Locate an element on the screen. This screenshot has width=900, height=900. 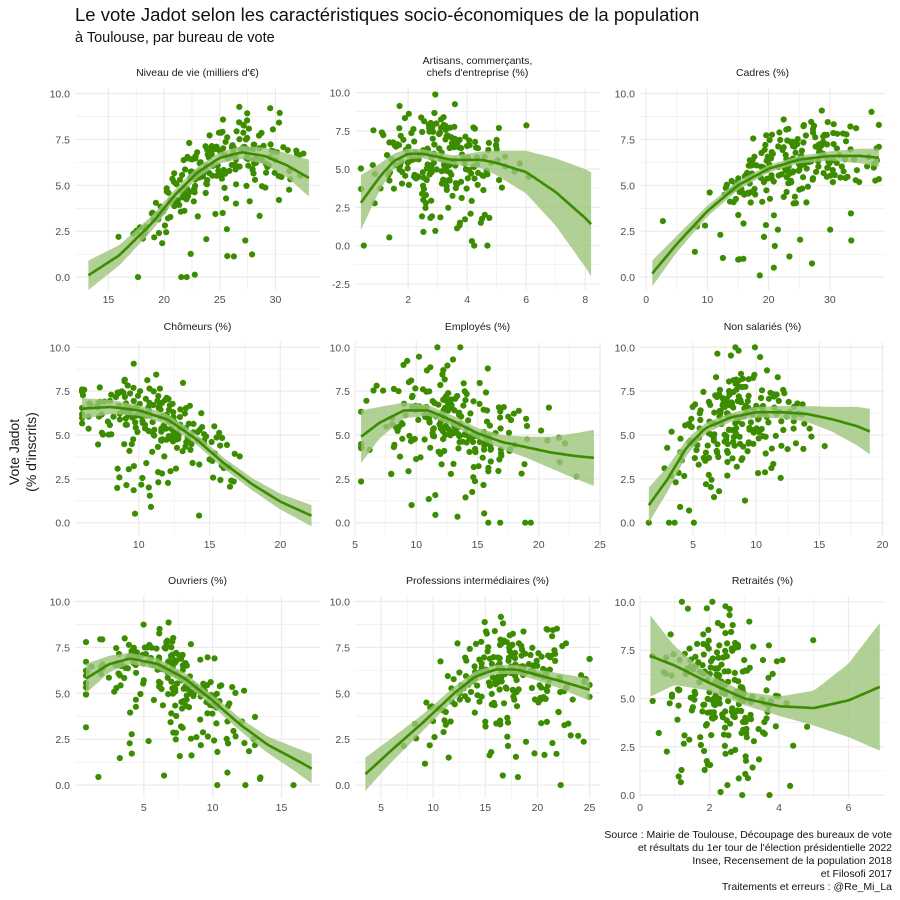
y-tick-label: 7.5 is located at coordinates (62, 392).